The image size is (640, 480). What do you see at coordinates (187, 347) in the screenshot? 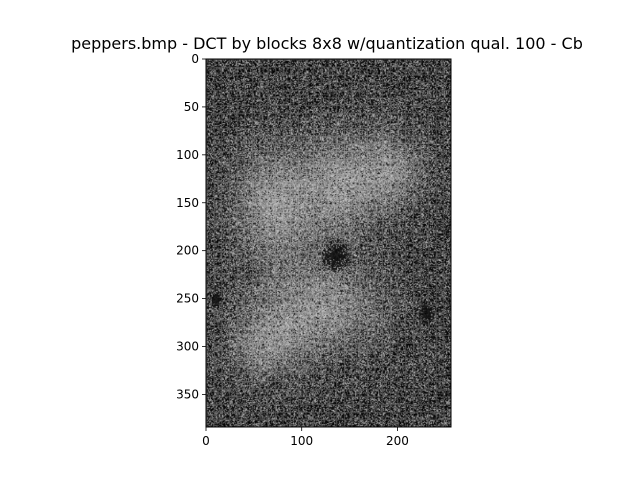
I see `y-tick-label: 300` at bounding box center [187, 347].